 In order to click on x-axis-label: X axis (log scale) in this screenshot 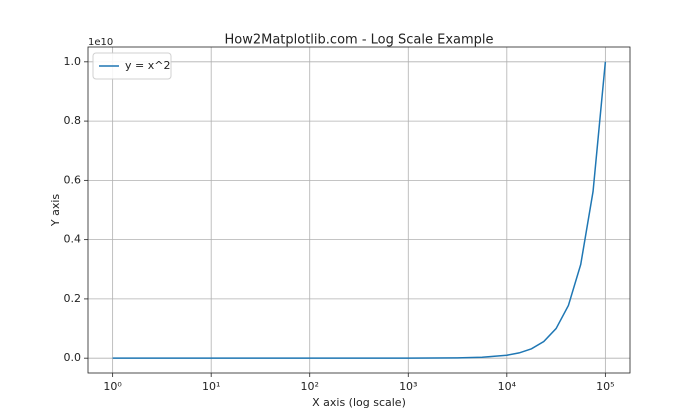, I will do `click(359, 402)`.